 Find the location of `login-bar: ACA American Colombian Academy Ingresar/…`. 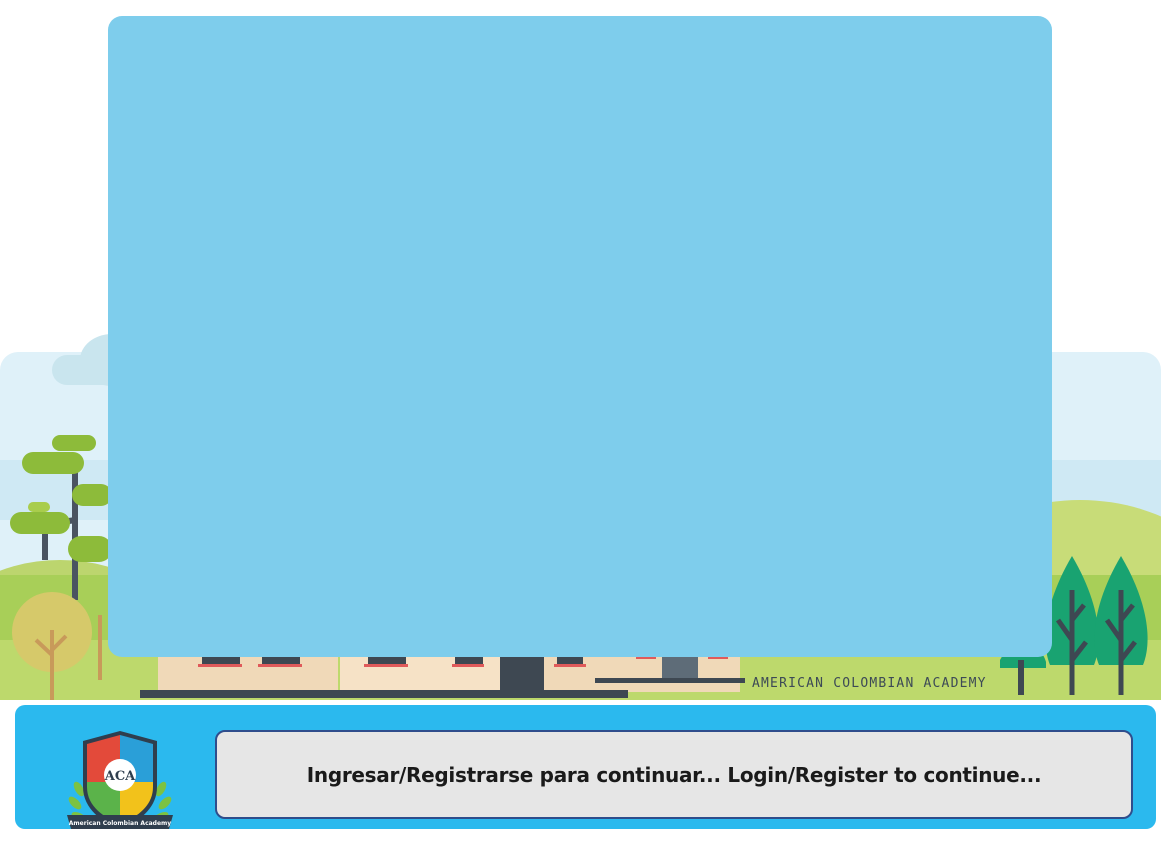

login-bar: ACA American Colombian Academy Ingresar/… is located at coordinates (585, 767).